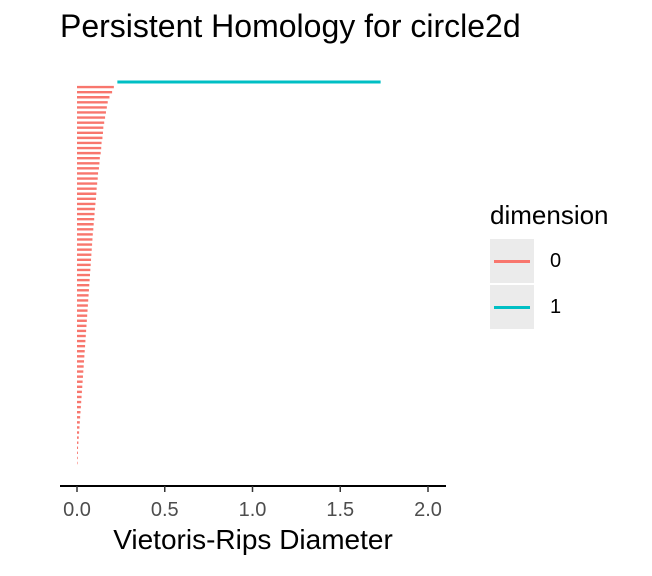 The height and width of the screenshot is (576, 652). Describe the element at coordinates (290, 26) in the screenshot. I see `chart-title: Persistent Homology for circle2d` at that location.